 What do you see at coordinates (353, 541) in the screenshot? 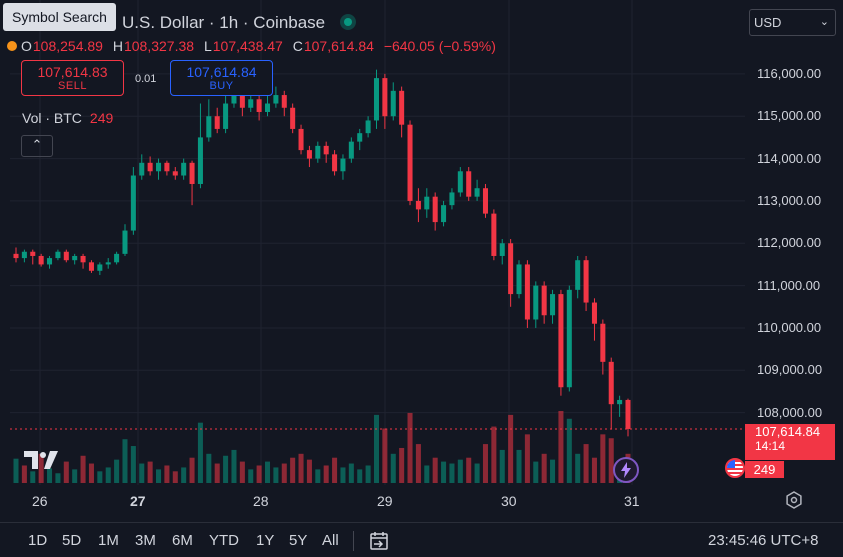
I see `toolbar-divider` at bounding box center [353, 541].